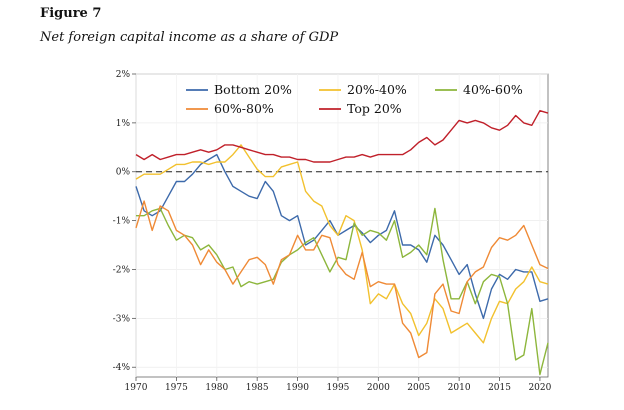 This screenshot has width=624, height=410. What do you see at coordinates (374, 108) in the screenshot?
I see `legend-label: Top 20%` at bounding box center [374, 108].